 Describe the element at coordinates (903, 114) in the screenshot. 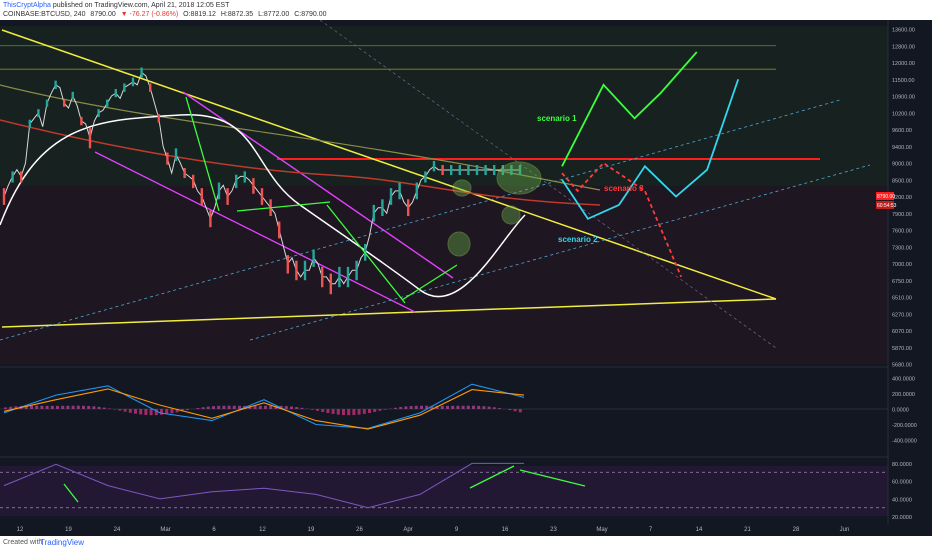

I see `price-tick-label: 10200.00` at that location.